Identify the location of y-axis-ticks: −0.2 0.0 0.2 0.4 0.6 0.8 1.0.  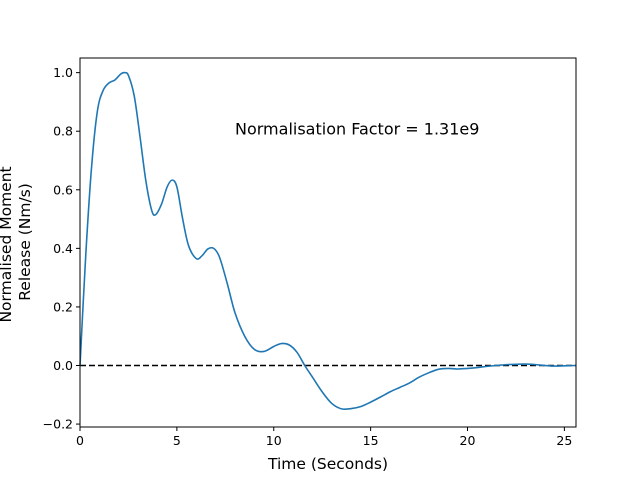
(61, 248).